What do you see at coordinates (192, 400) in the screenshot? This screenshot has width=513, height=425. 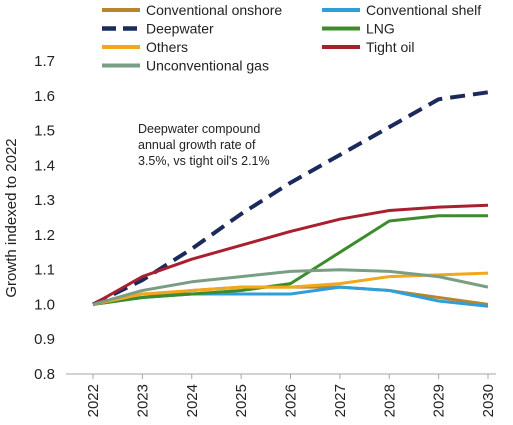 I see `x-tick-label: 2024` at bounding box center [192, 400].